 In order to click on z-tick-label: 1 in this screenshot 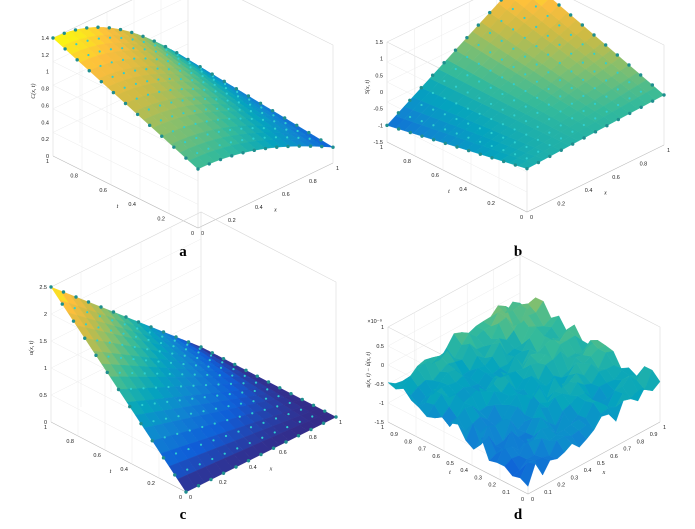, I will do `click(381, 60)`.